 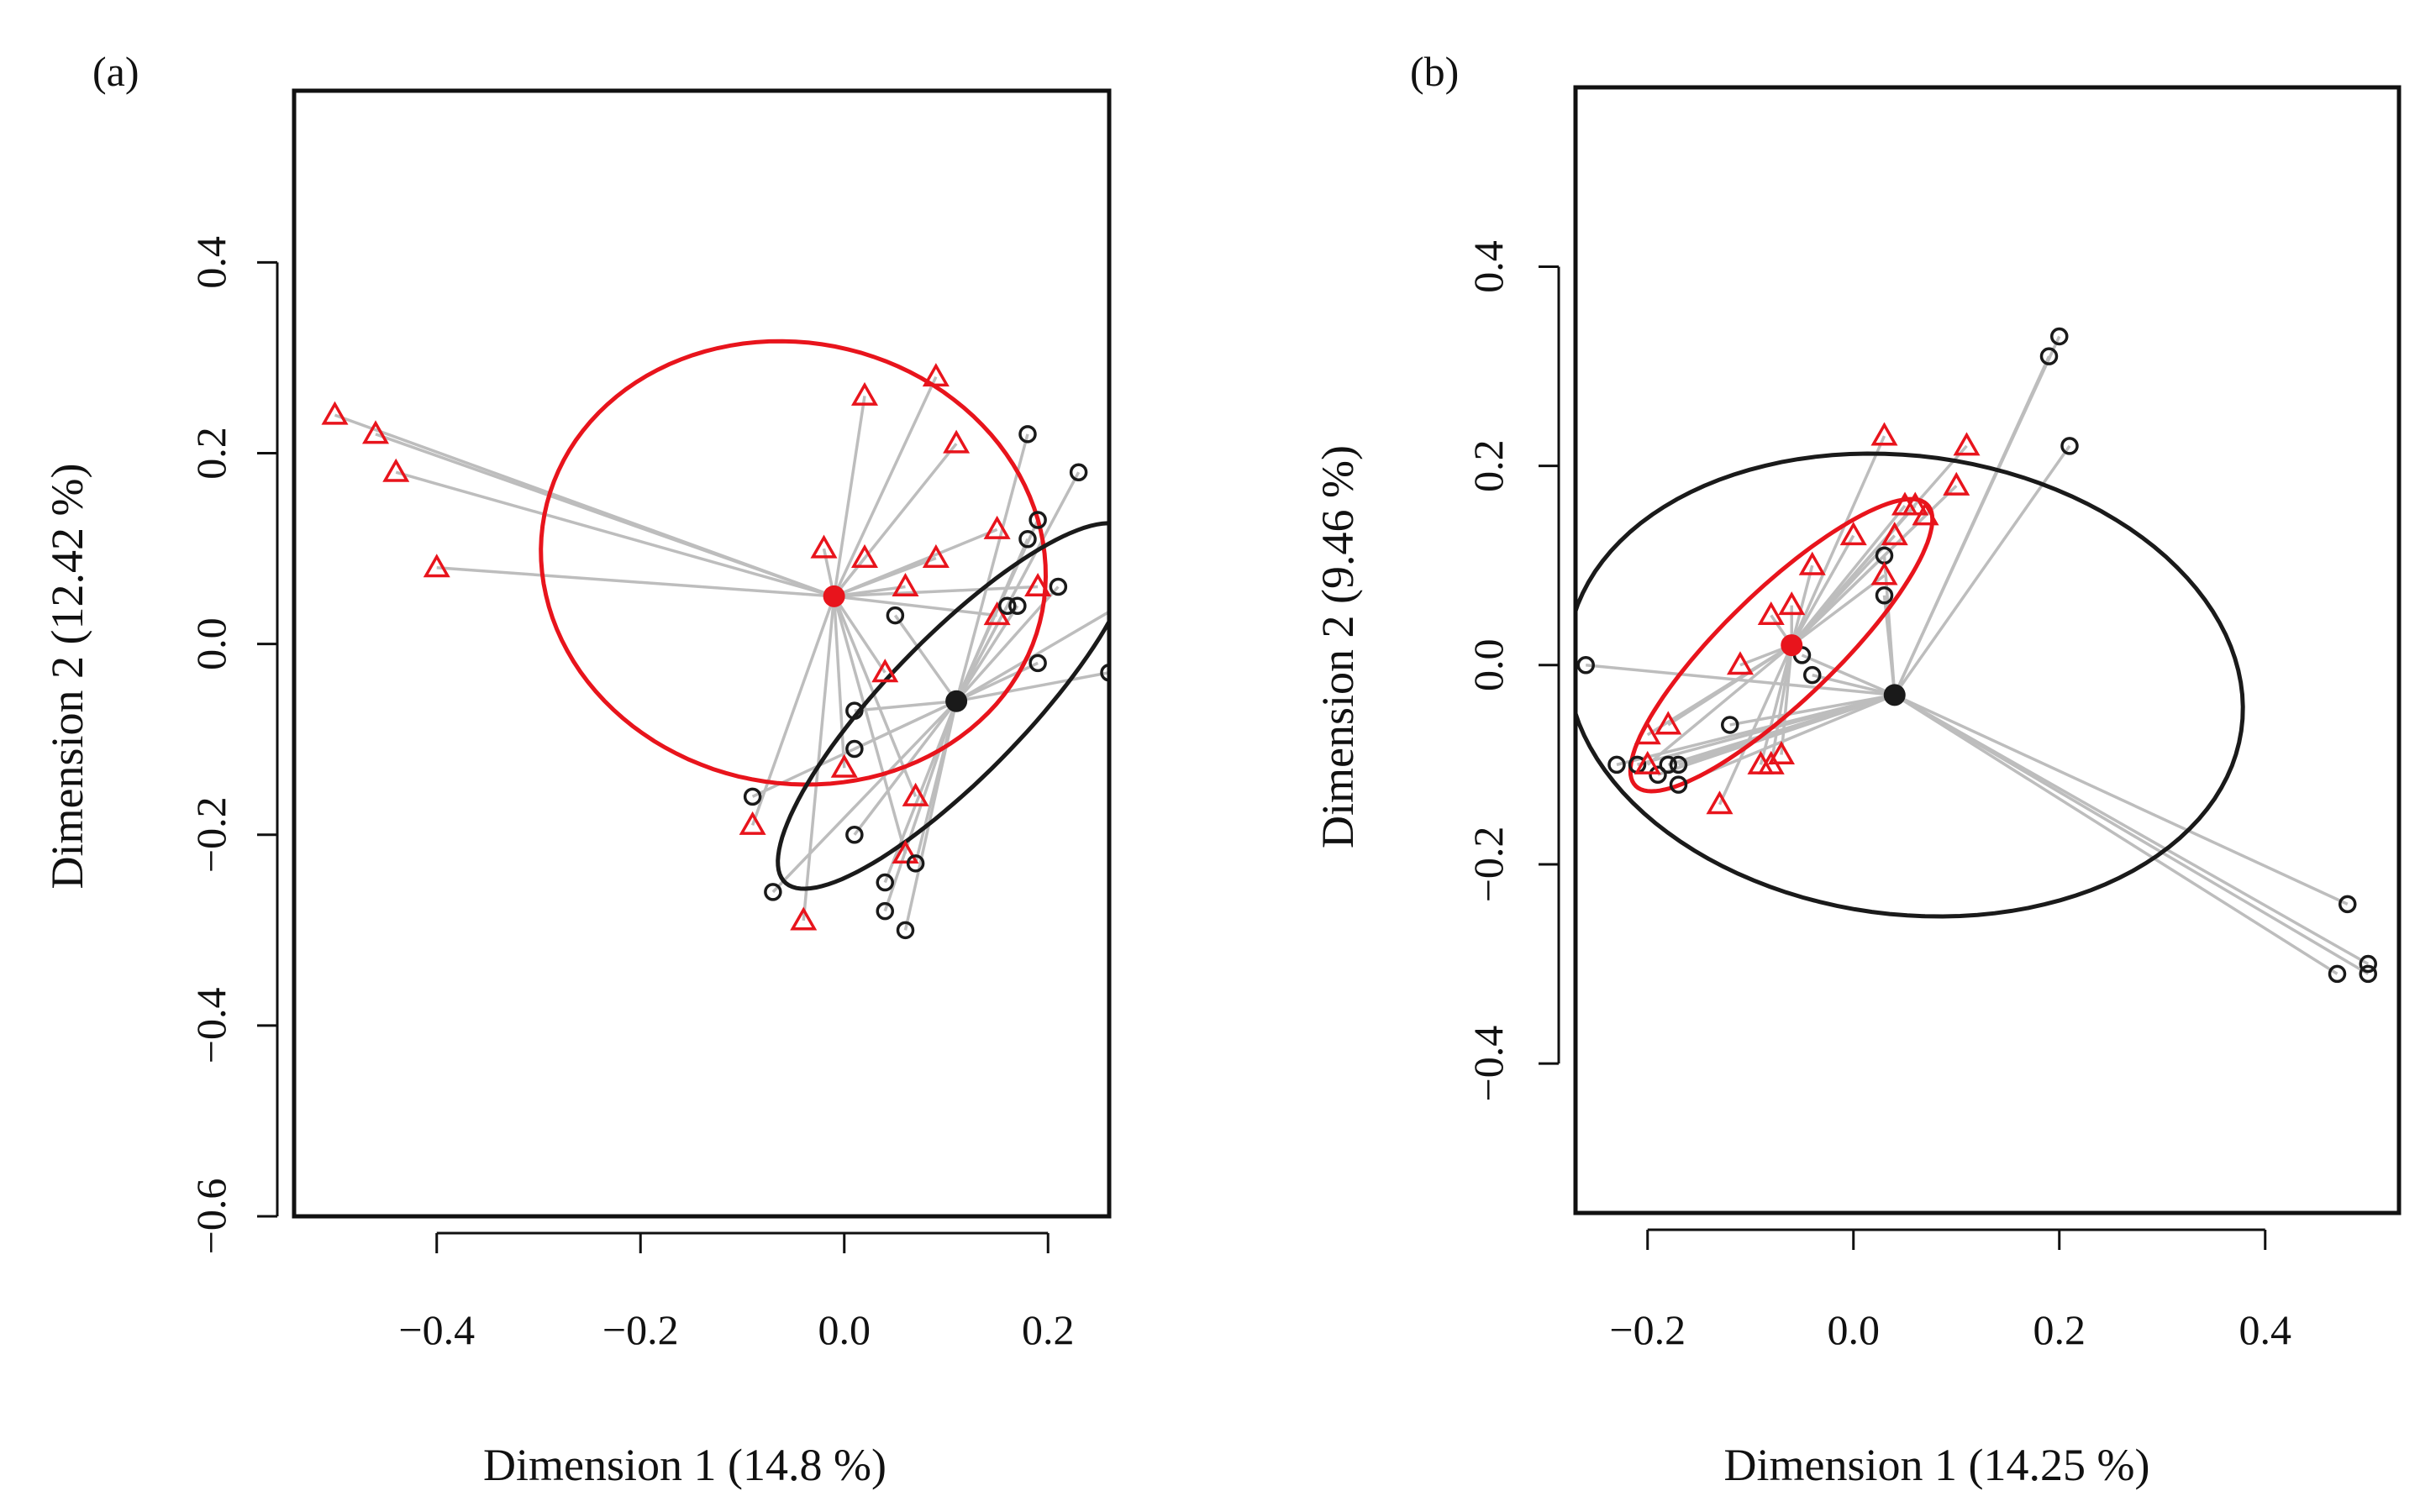 I want to click on group-2-centroid, so click(x=957, y=701).